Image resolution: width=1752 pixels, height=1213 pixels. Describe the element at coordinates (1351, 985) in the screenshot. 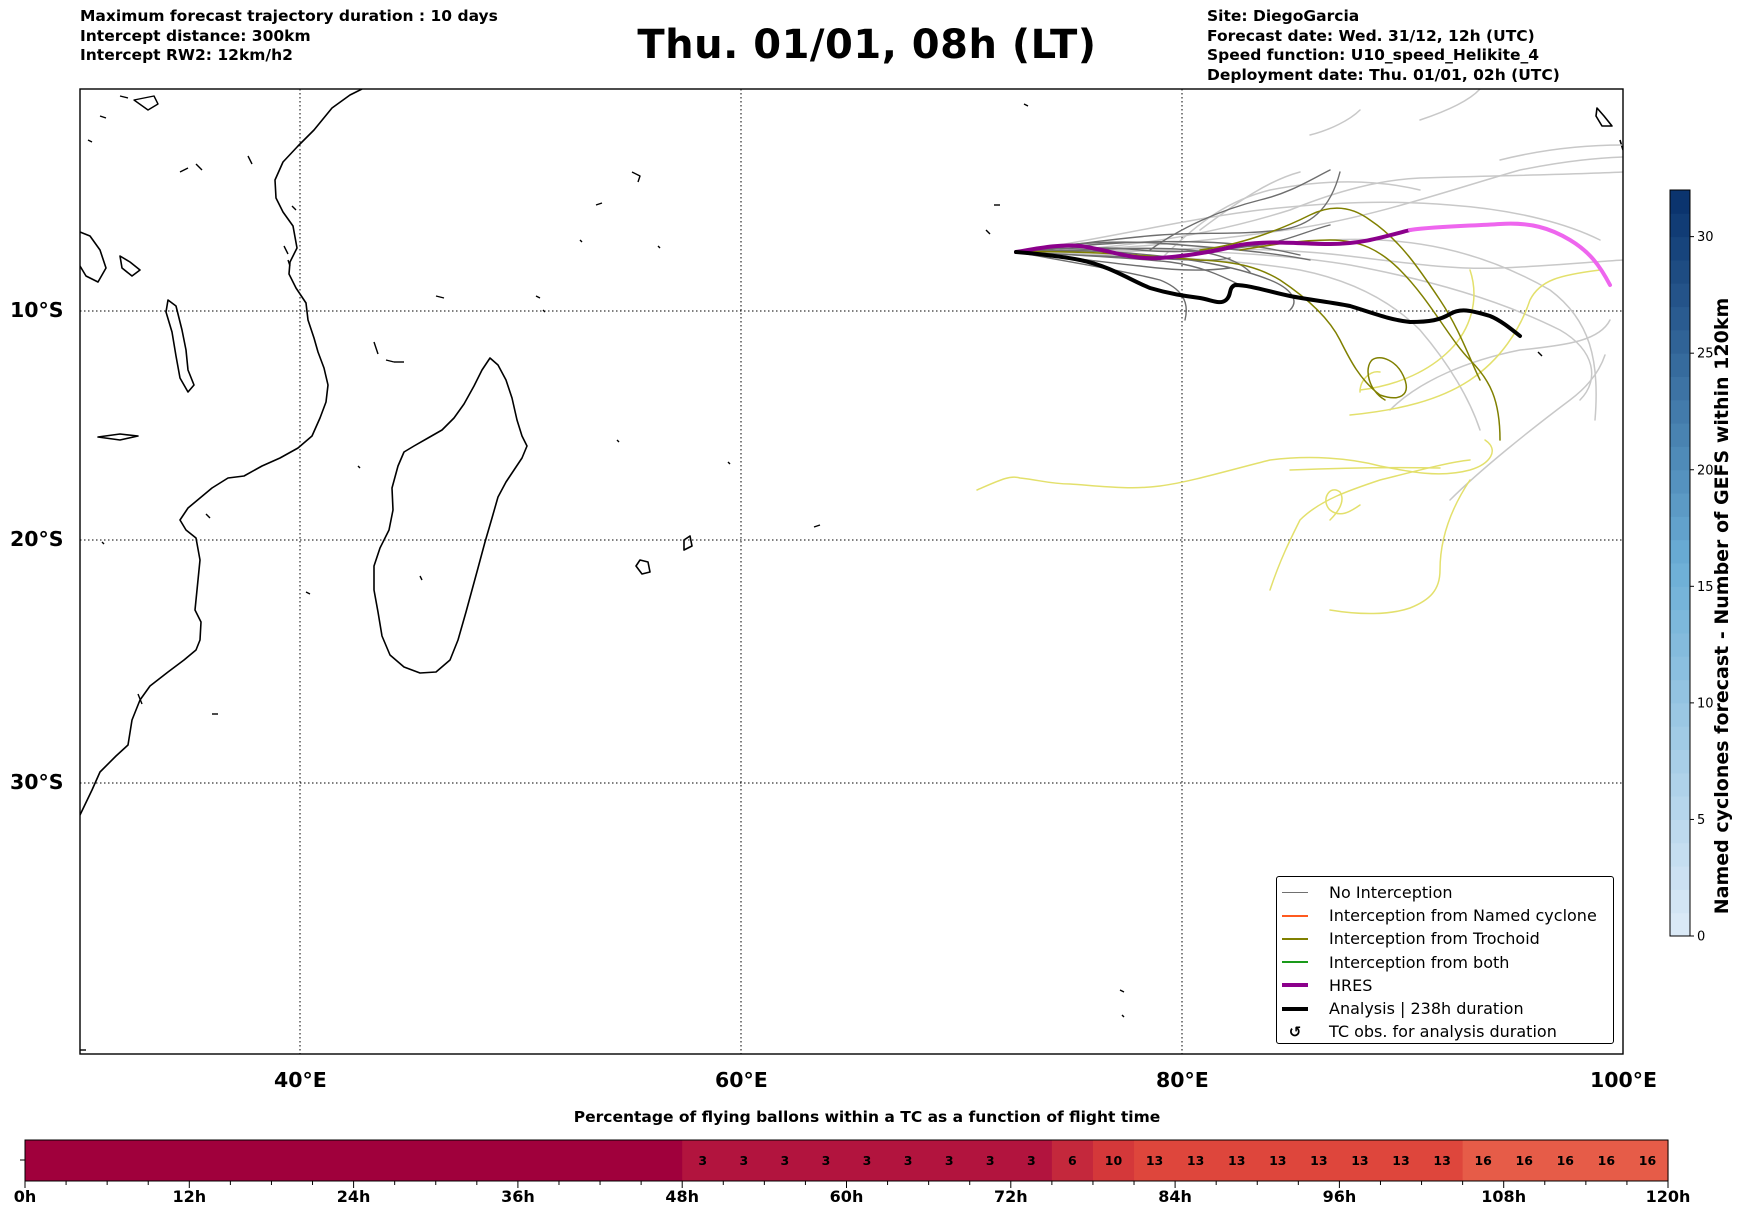

I see `legend-label: HRES` at that location.